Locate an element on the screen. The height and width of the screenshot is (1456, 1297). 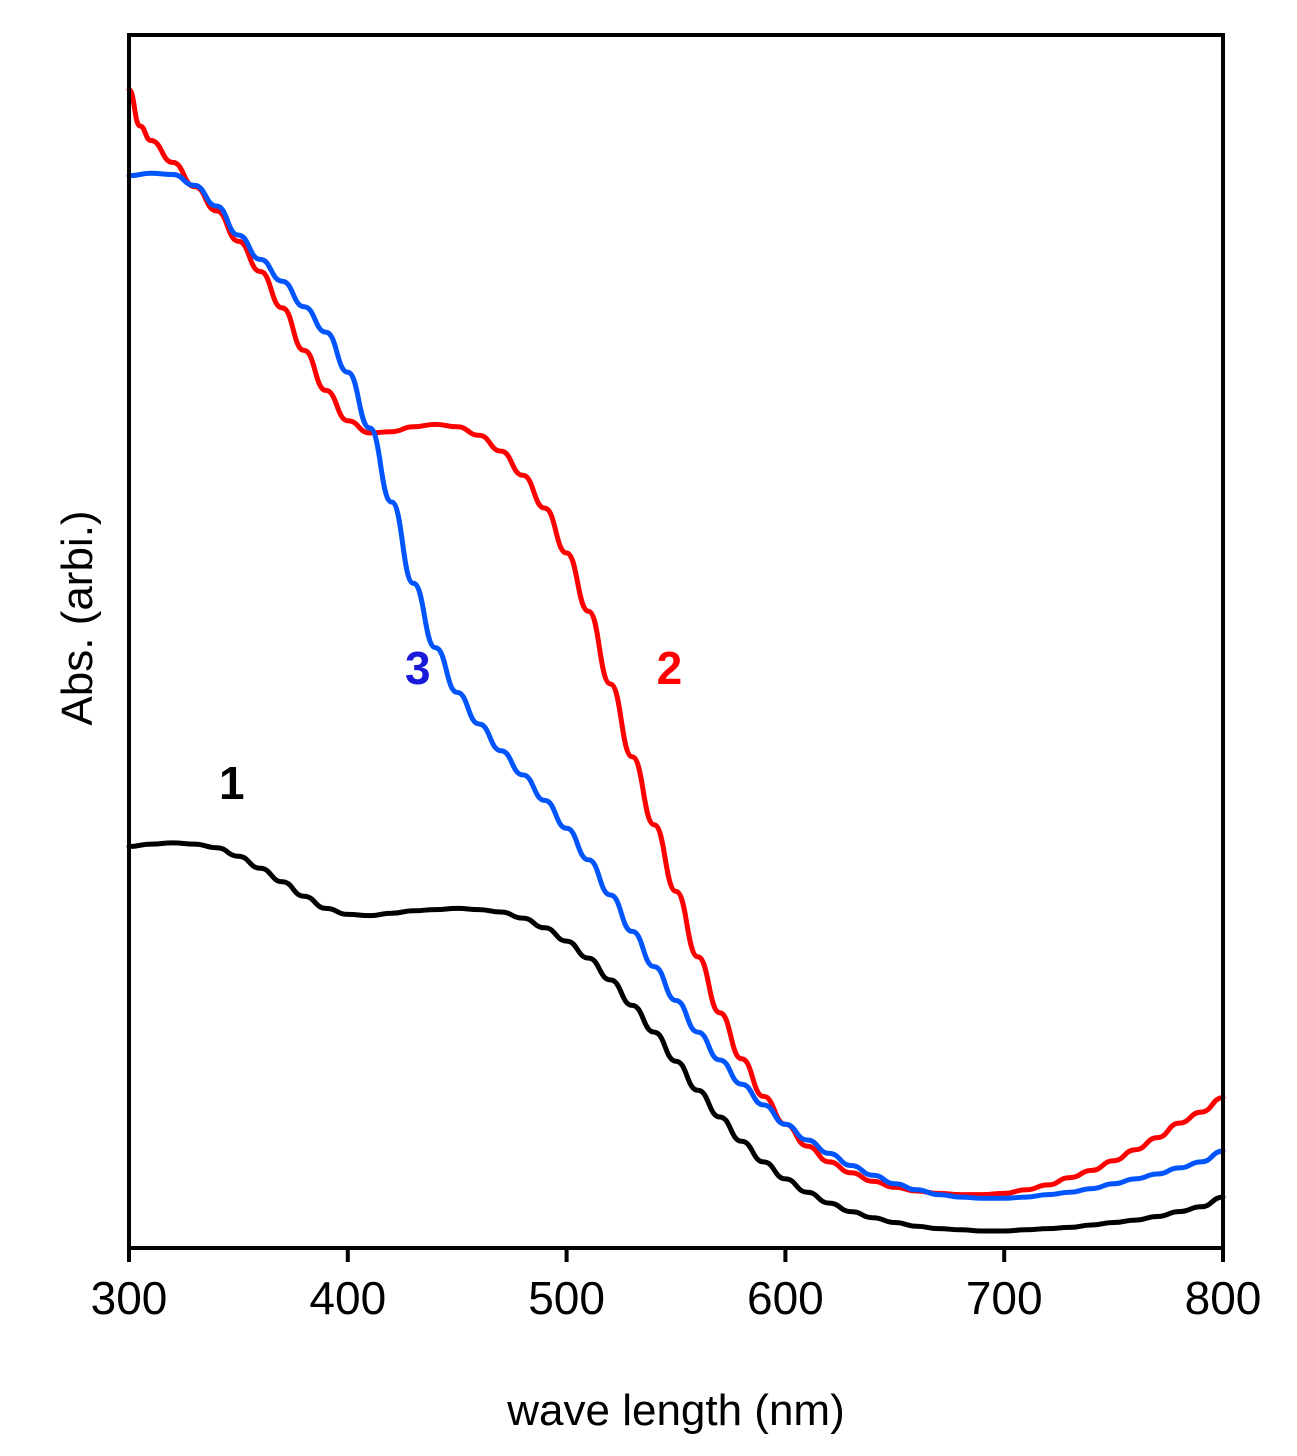
curve-label-2: 2 is located at coordinates (670, 668).